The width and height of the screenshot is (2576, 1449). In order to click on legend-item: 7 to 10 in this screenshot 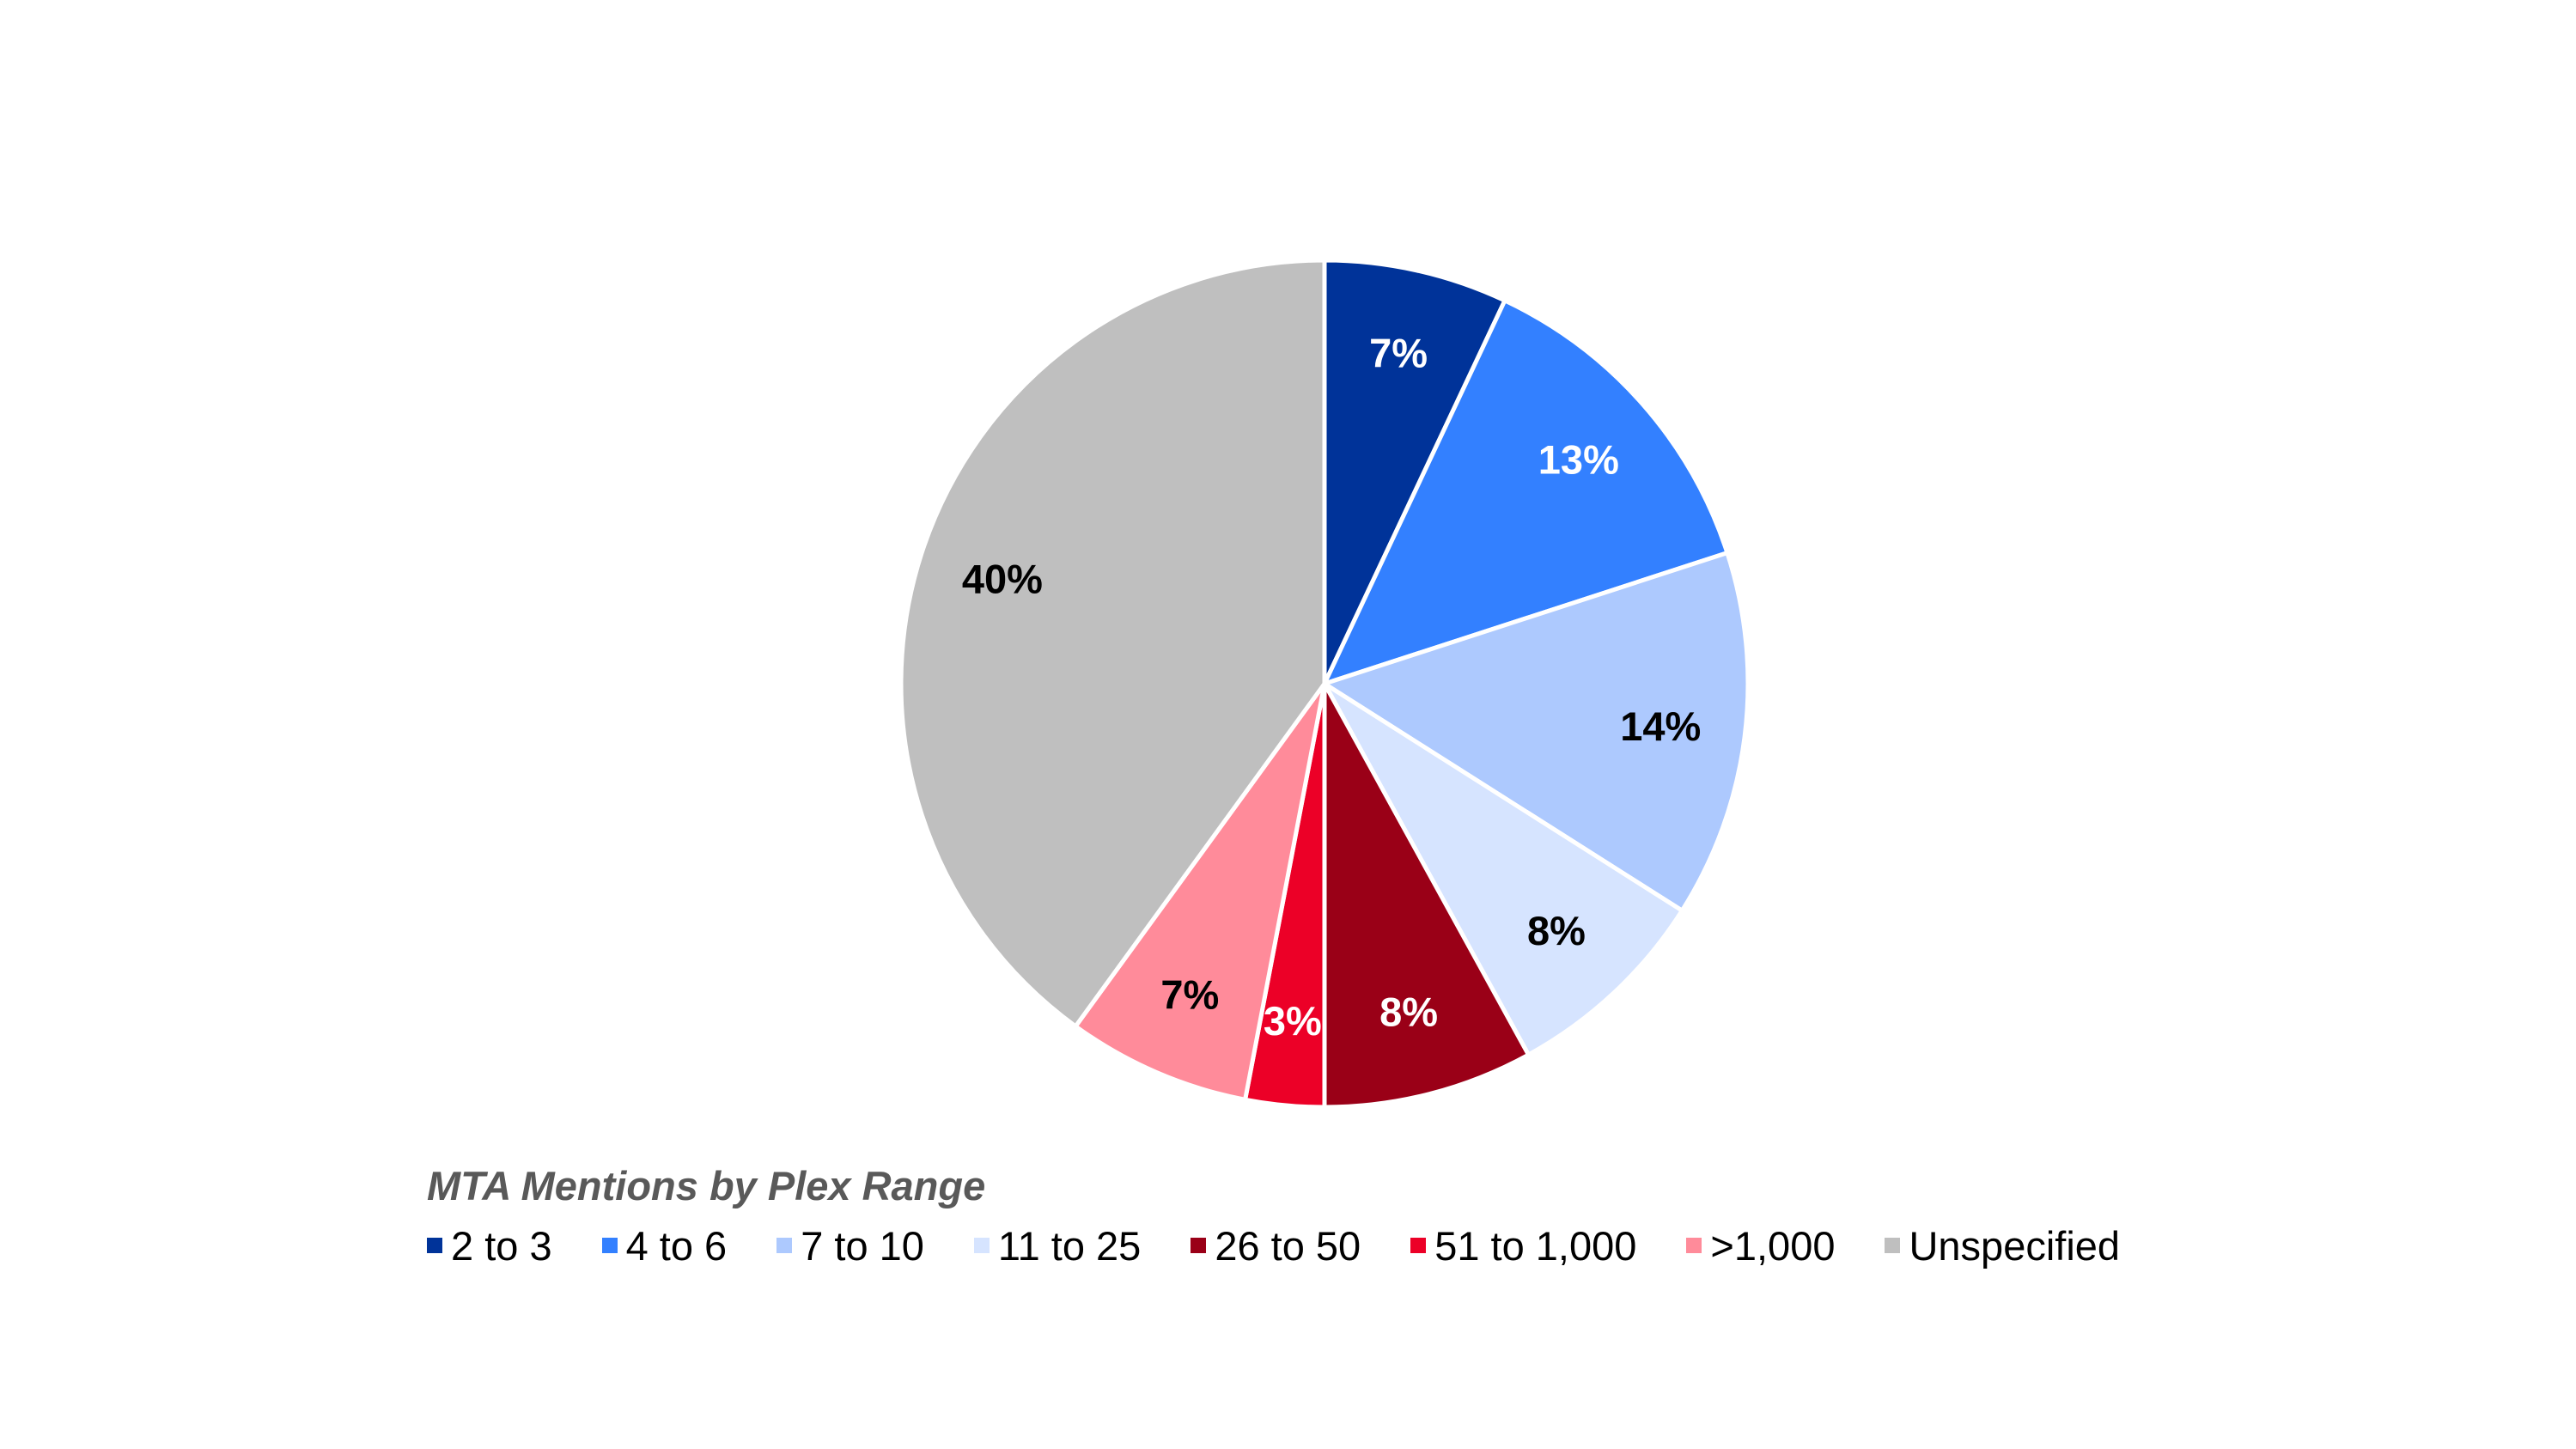, I will do `click(850, 1245)`.